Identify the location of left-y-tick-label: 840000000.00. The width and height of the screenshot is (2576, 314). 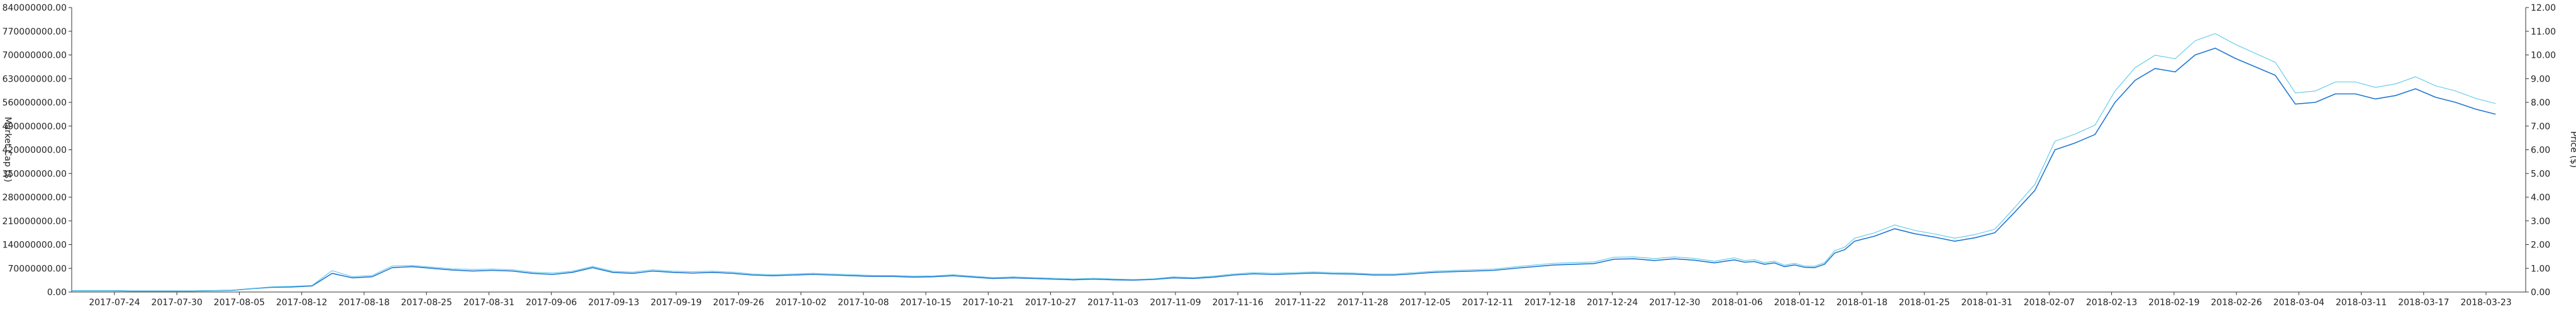
(35, 8).